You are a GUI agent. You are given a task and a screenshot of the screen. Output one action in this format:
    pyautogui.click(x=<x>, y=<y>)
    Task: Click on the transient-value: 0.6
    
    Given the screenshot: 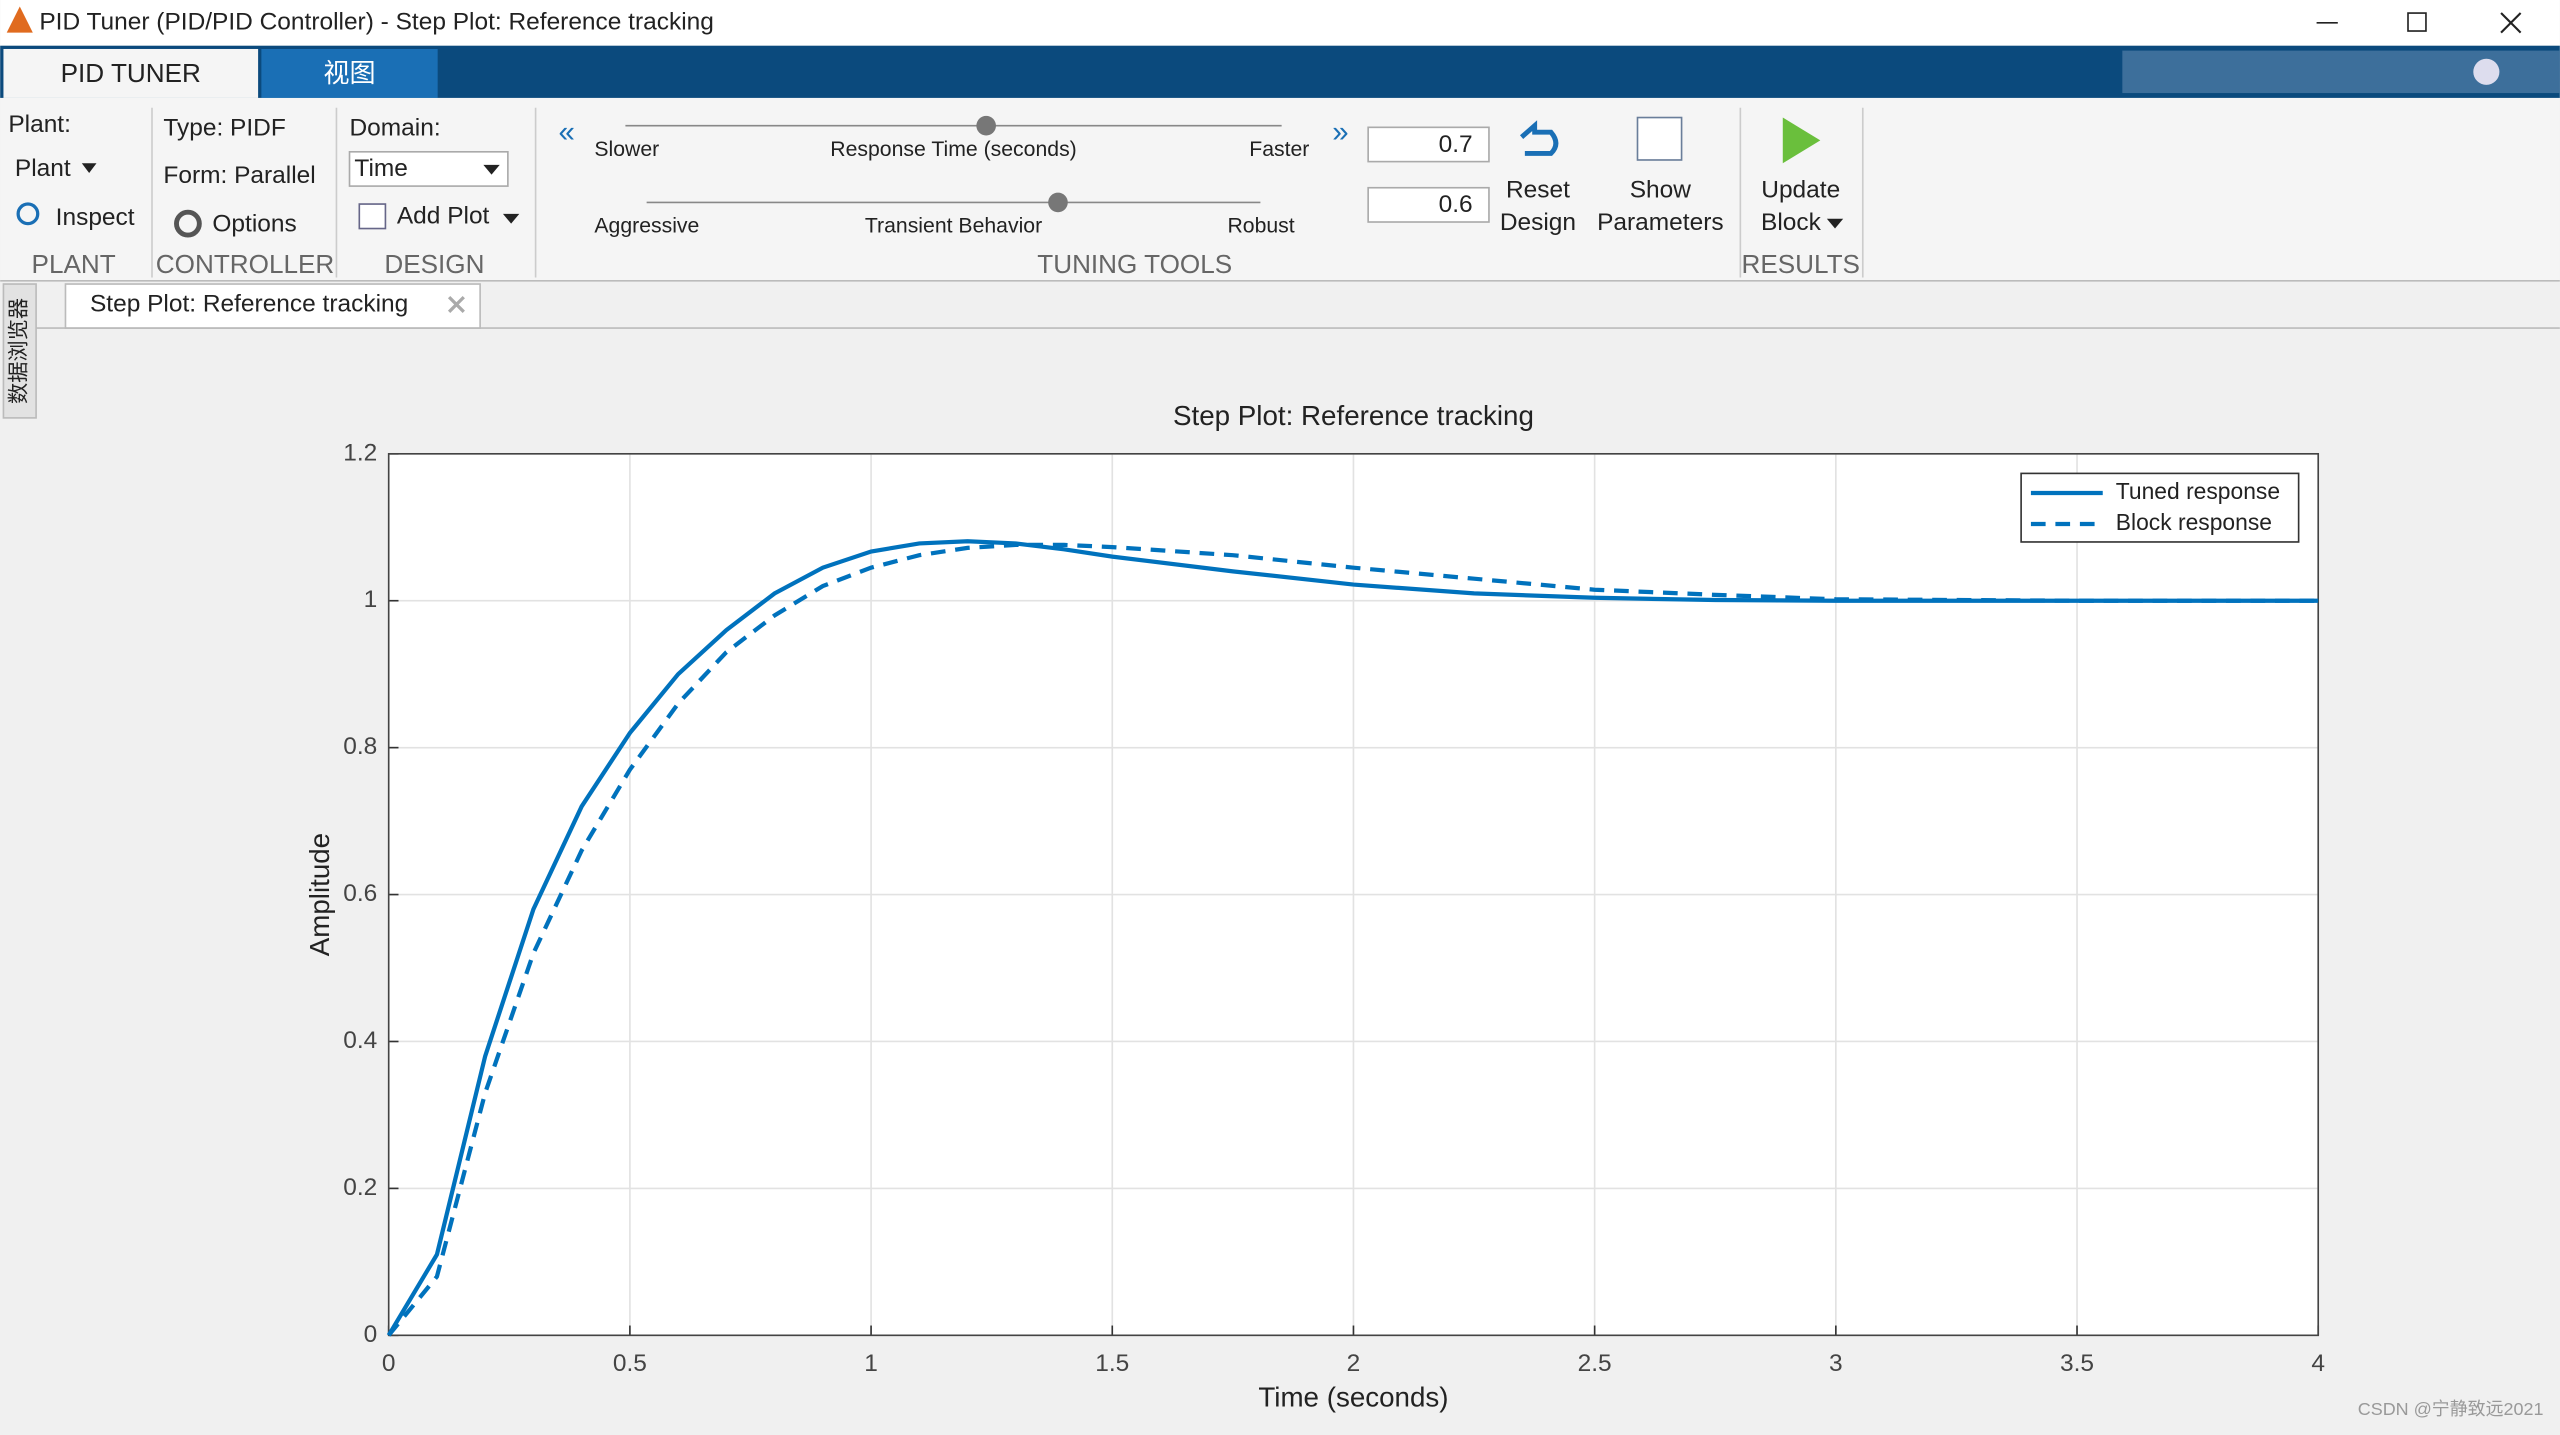 What is the action you would take?
    pyautogui.click(x=1456, y=204)
    